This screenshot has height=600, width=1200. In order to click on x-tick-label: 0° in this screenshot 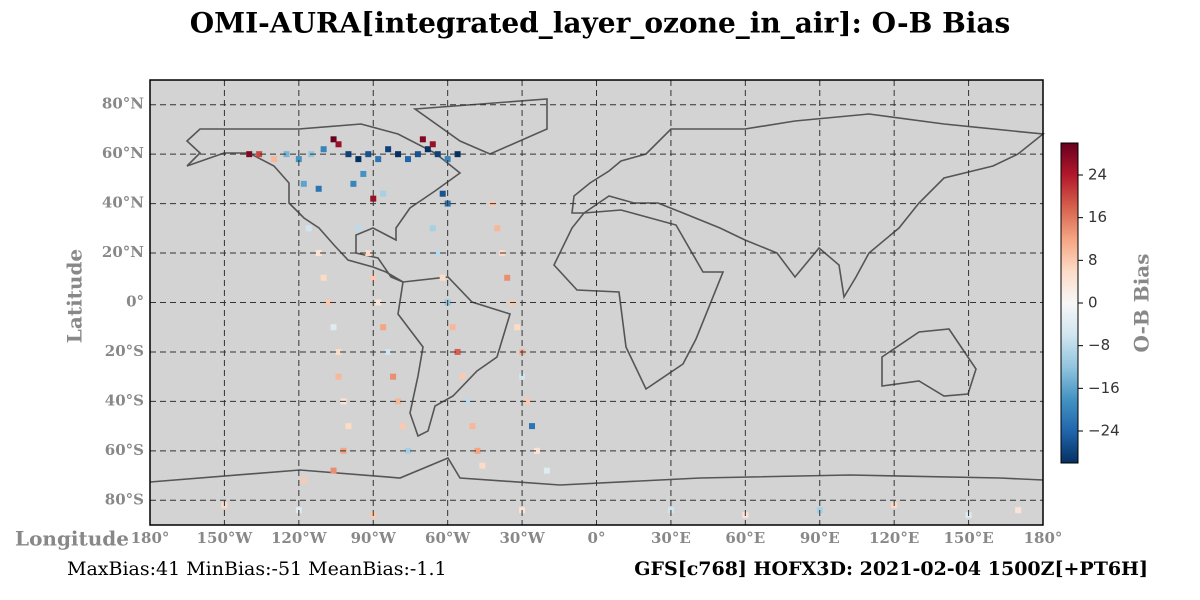, I will do `click(597, 538)`.